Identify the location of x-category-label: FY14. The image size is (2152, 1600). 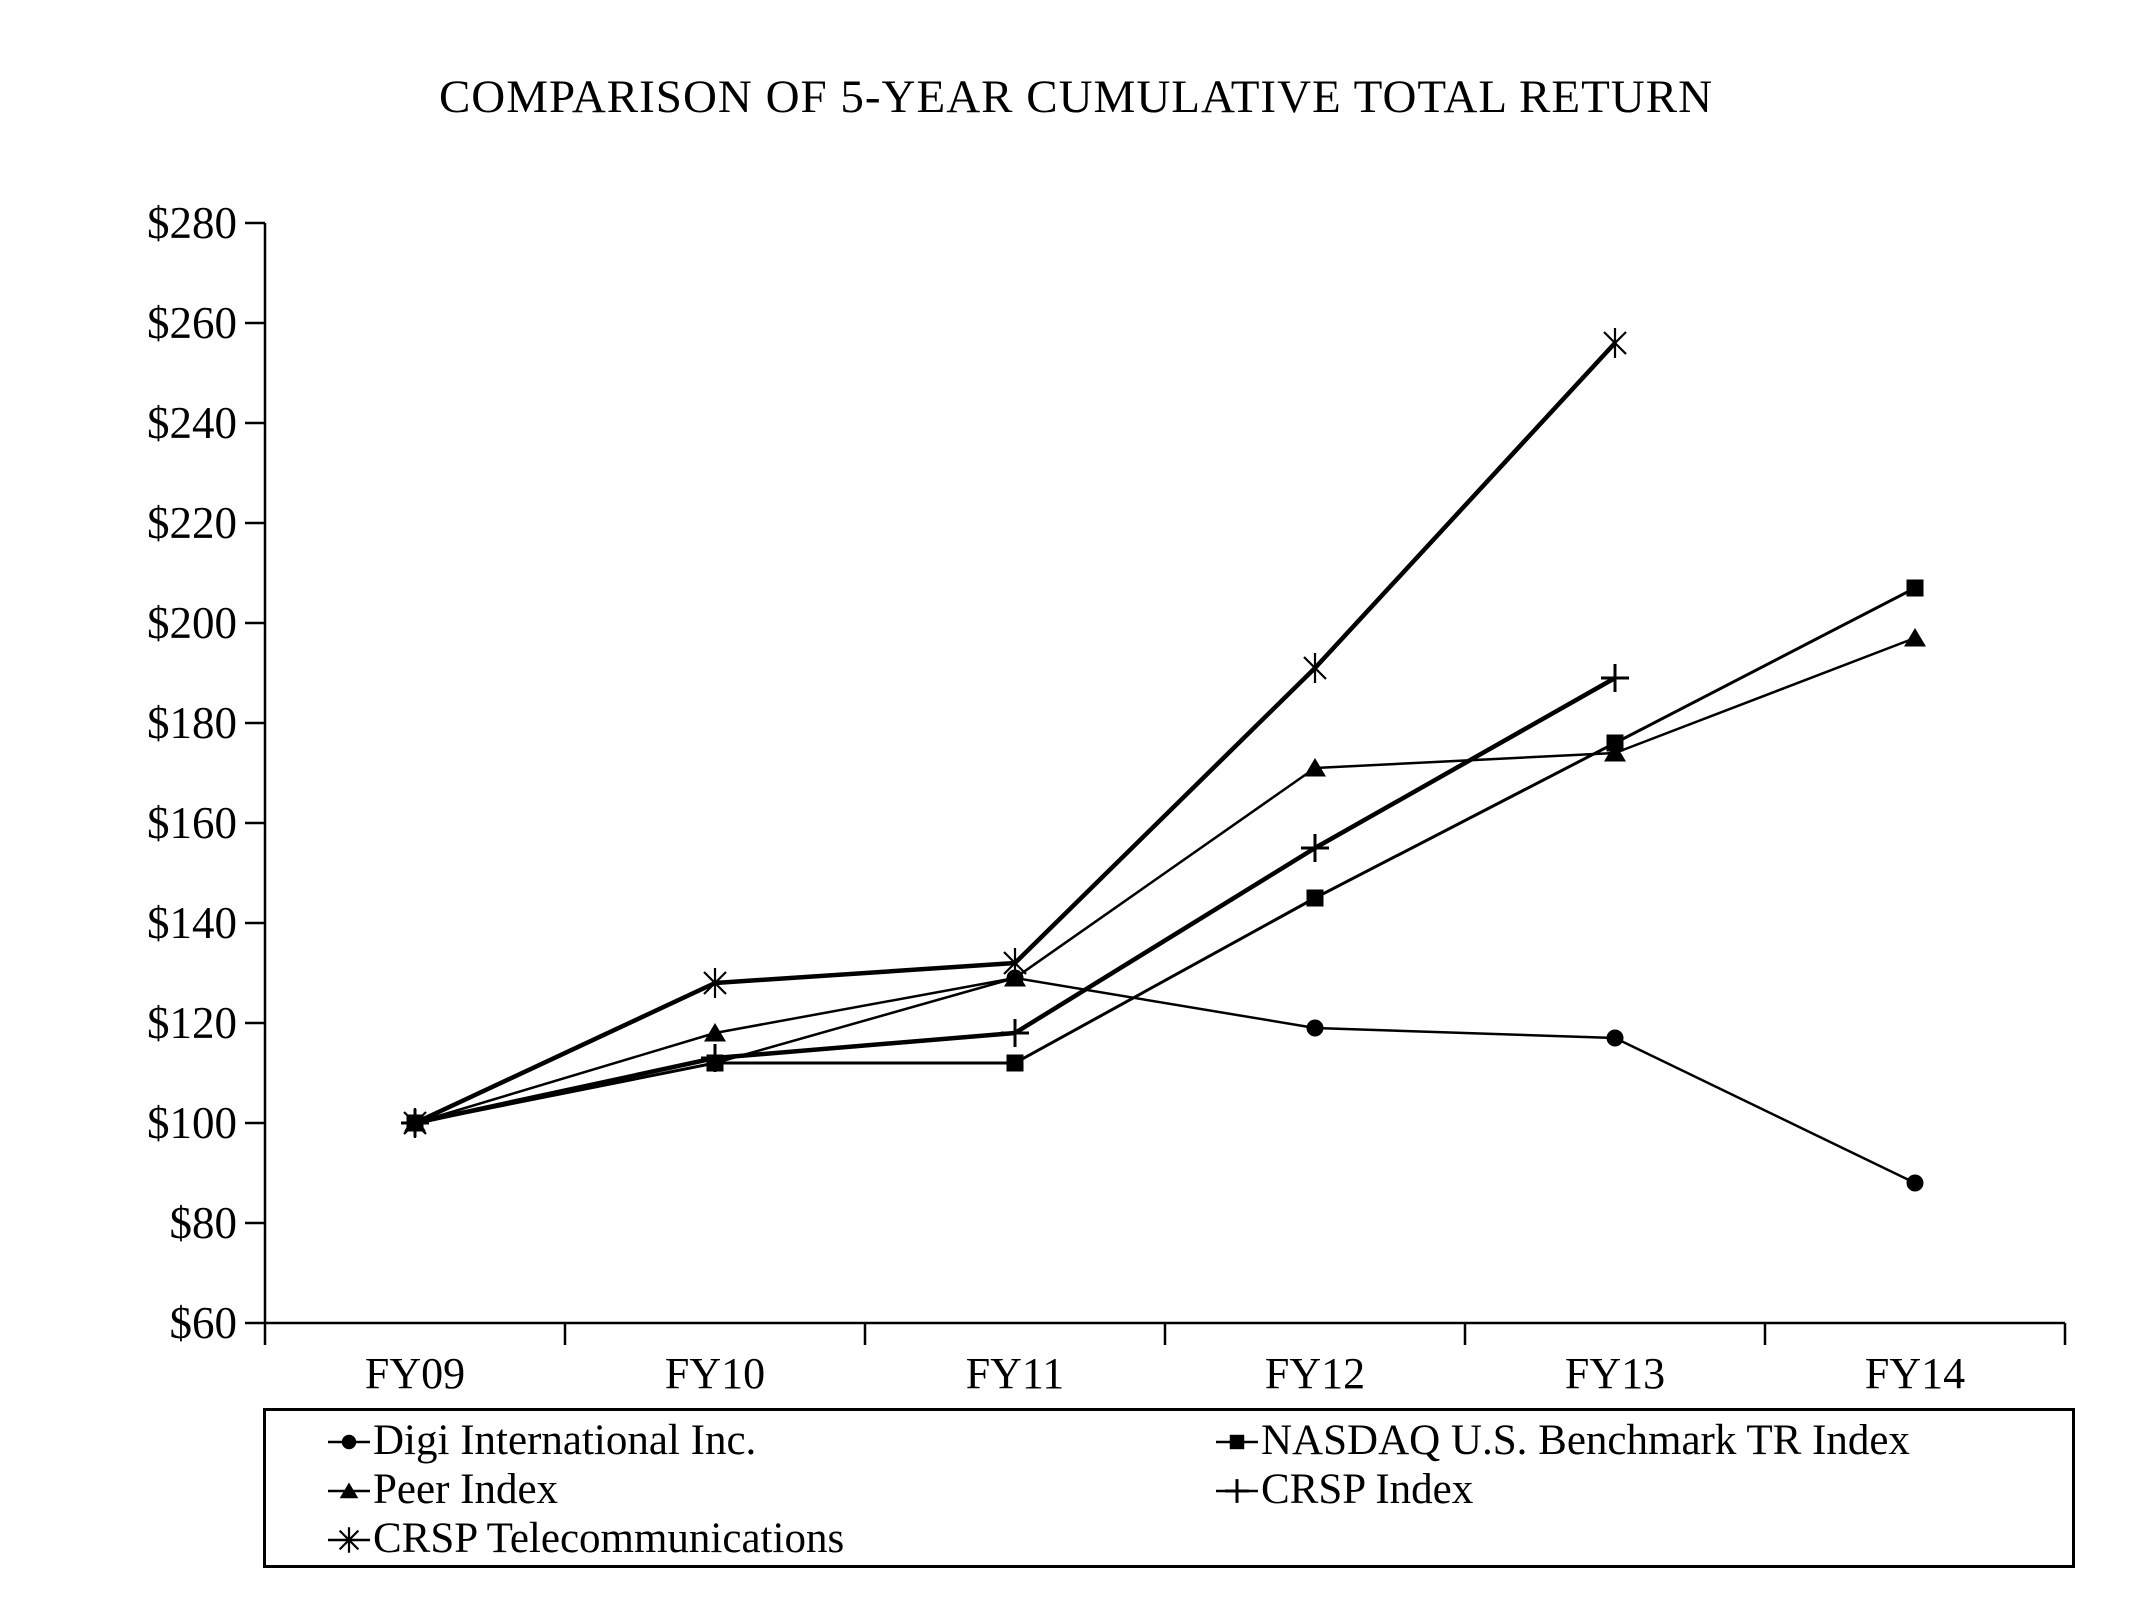
(1915, 1373).